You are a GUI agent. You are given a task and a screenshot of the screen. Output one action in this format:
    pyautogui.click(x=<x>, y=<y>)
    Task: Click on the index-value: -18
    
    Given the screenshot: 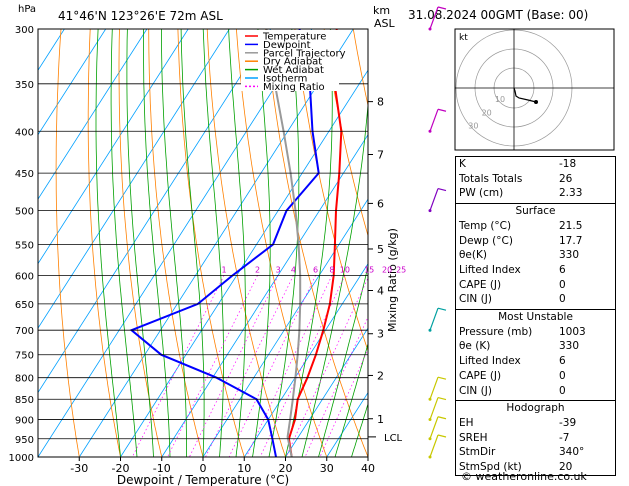 What is the action you would take?
    pyautogui.click(x=568, y=164)
    